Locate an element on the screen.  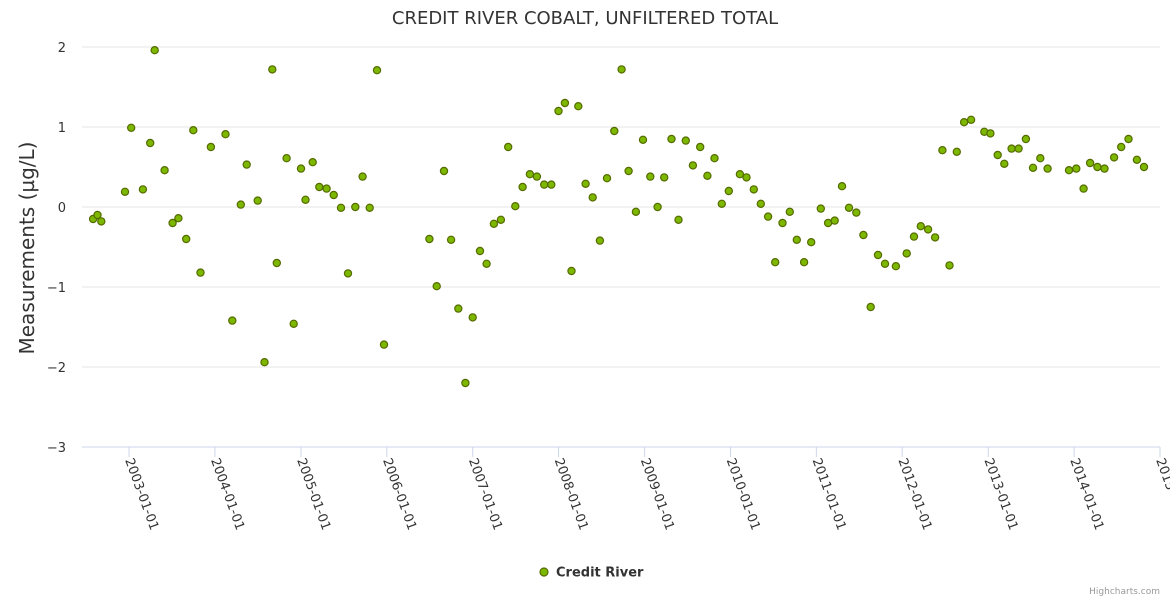
legend: Credit River is located at coordinates (591, 573).